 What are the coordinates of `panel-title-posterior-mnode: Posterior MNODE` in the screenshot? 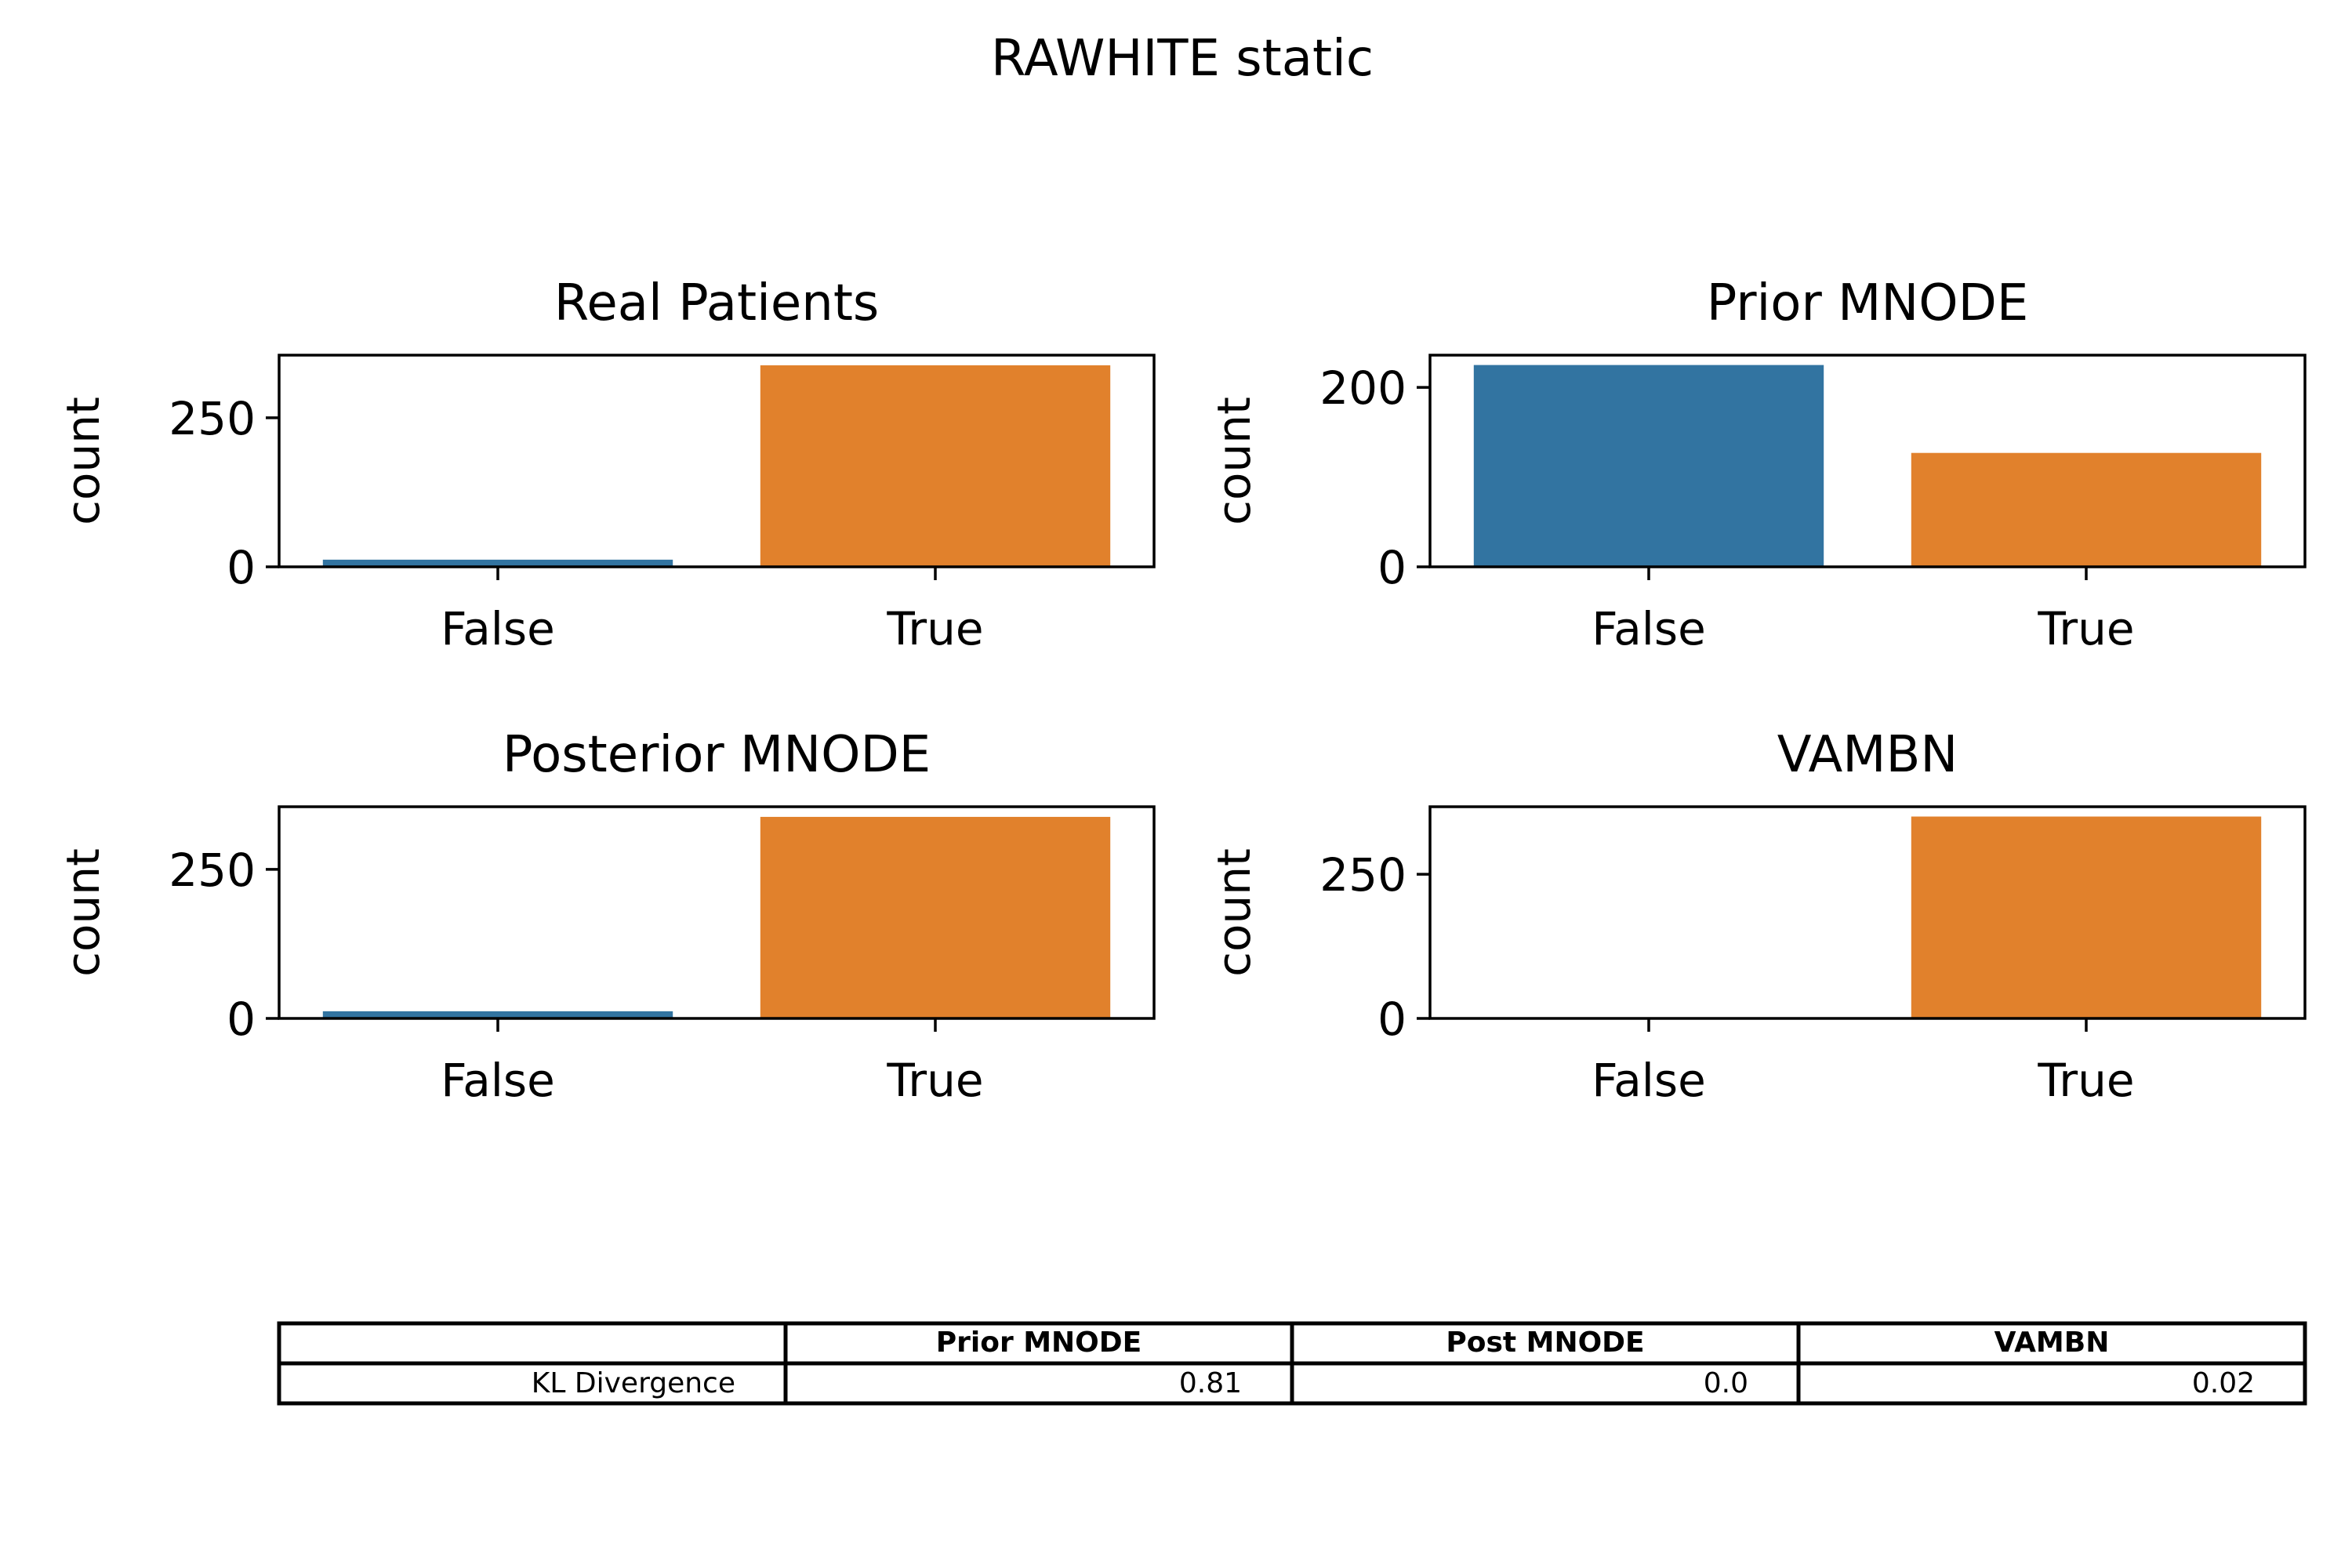 It's located at (717, 755).